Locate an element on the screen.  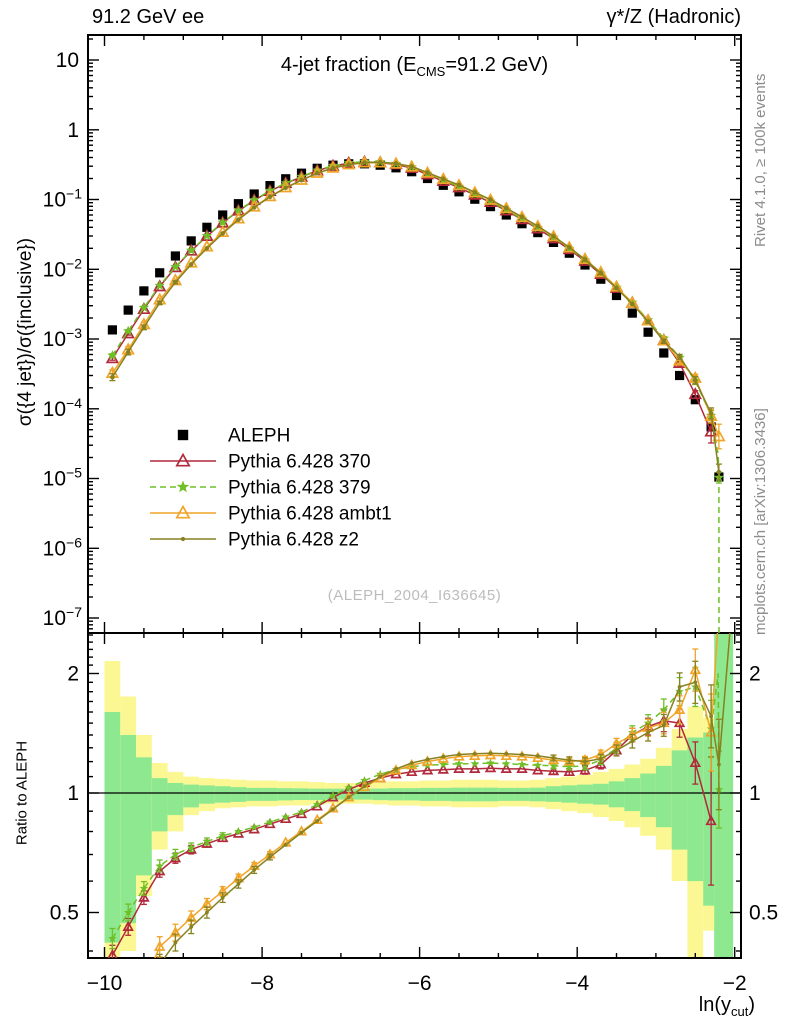
main-y-tick-label: 10⁻⁴ is located at coordinates (63, 408).